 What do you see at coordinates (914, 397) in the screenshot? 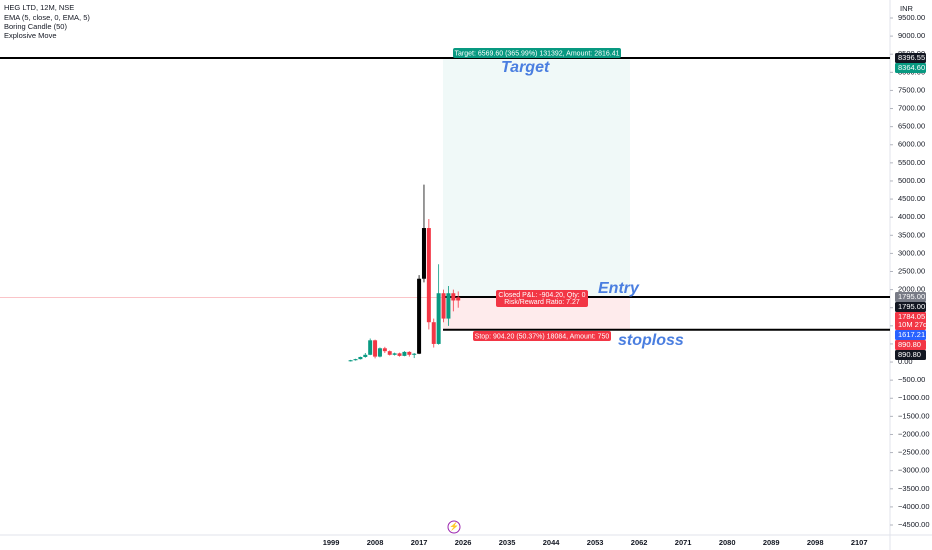
I see `y-tick-label: −1000.00` at bounding box center [914, 397].